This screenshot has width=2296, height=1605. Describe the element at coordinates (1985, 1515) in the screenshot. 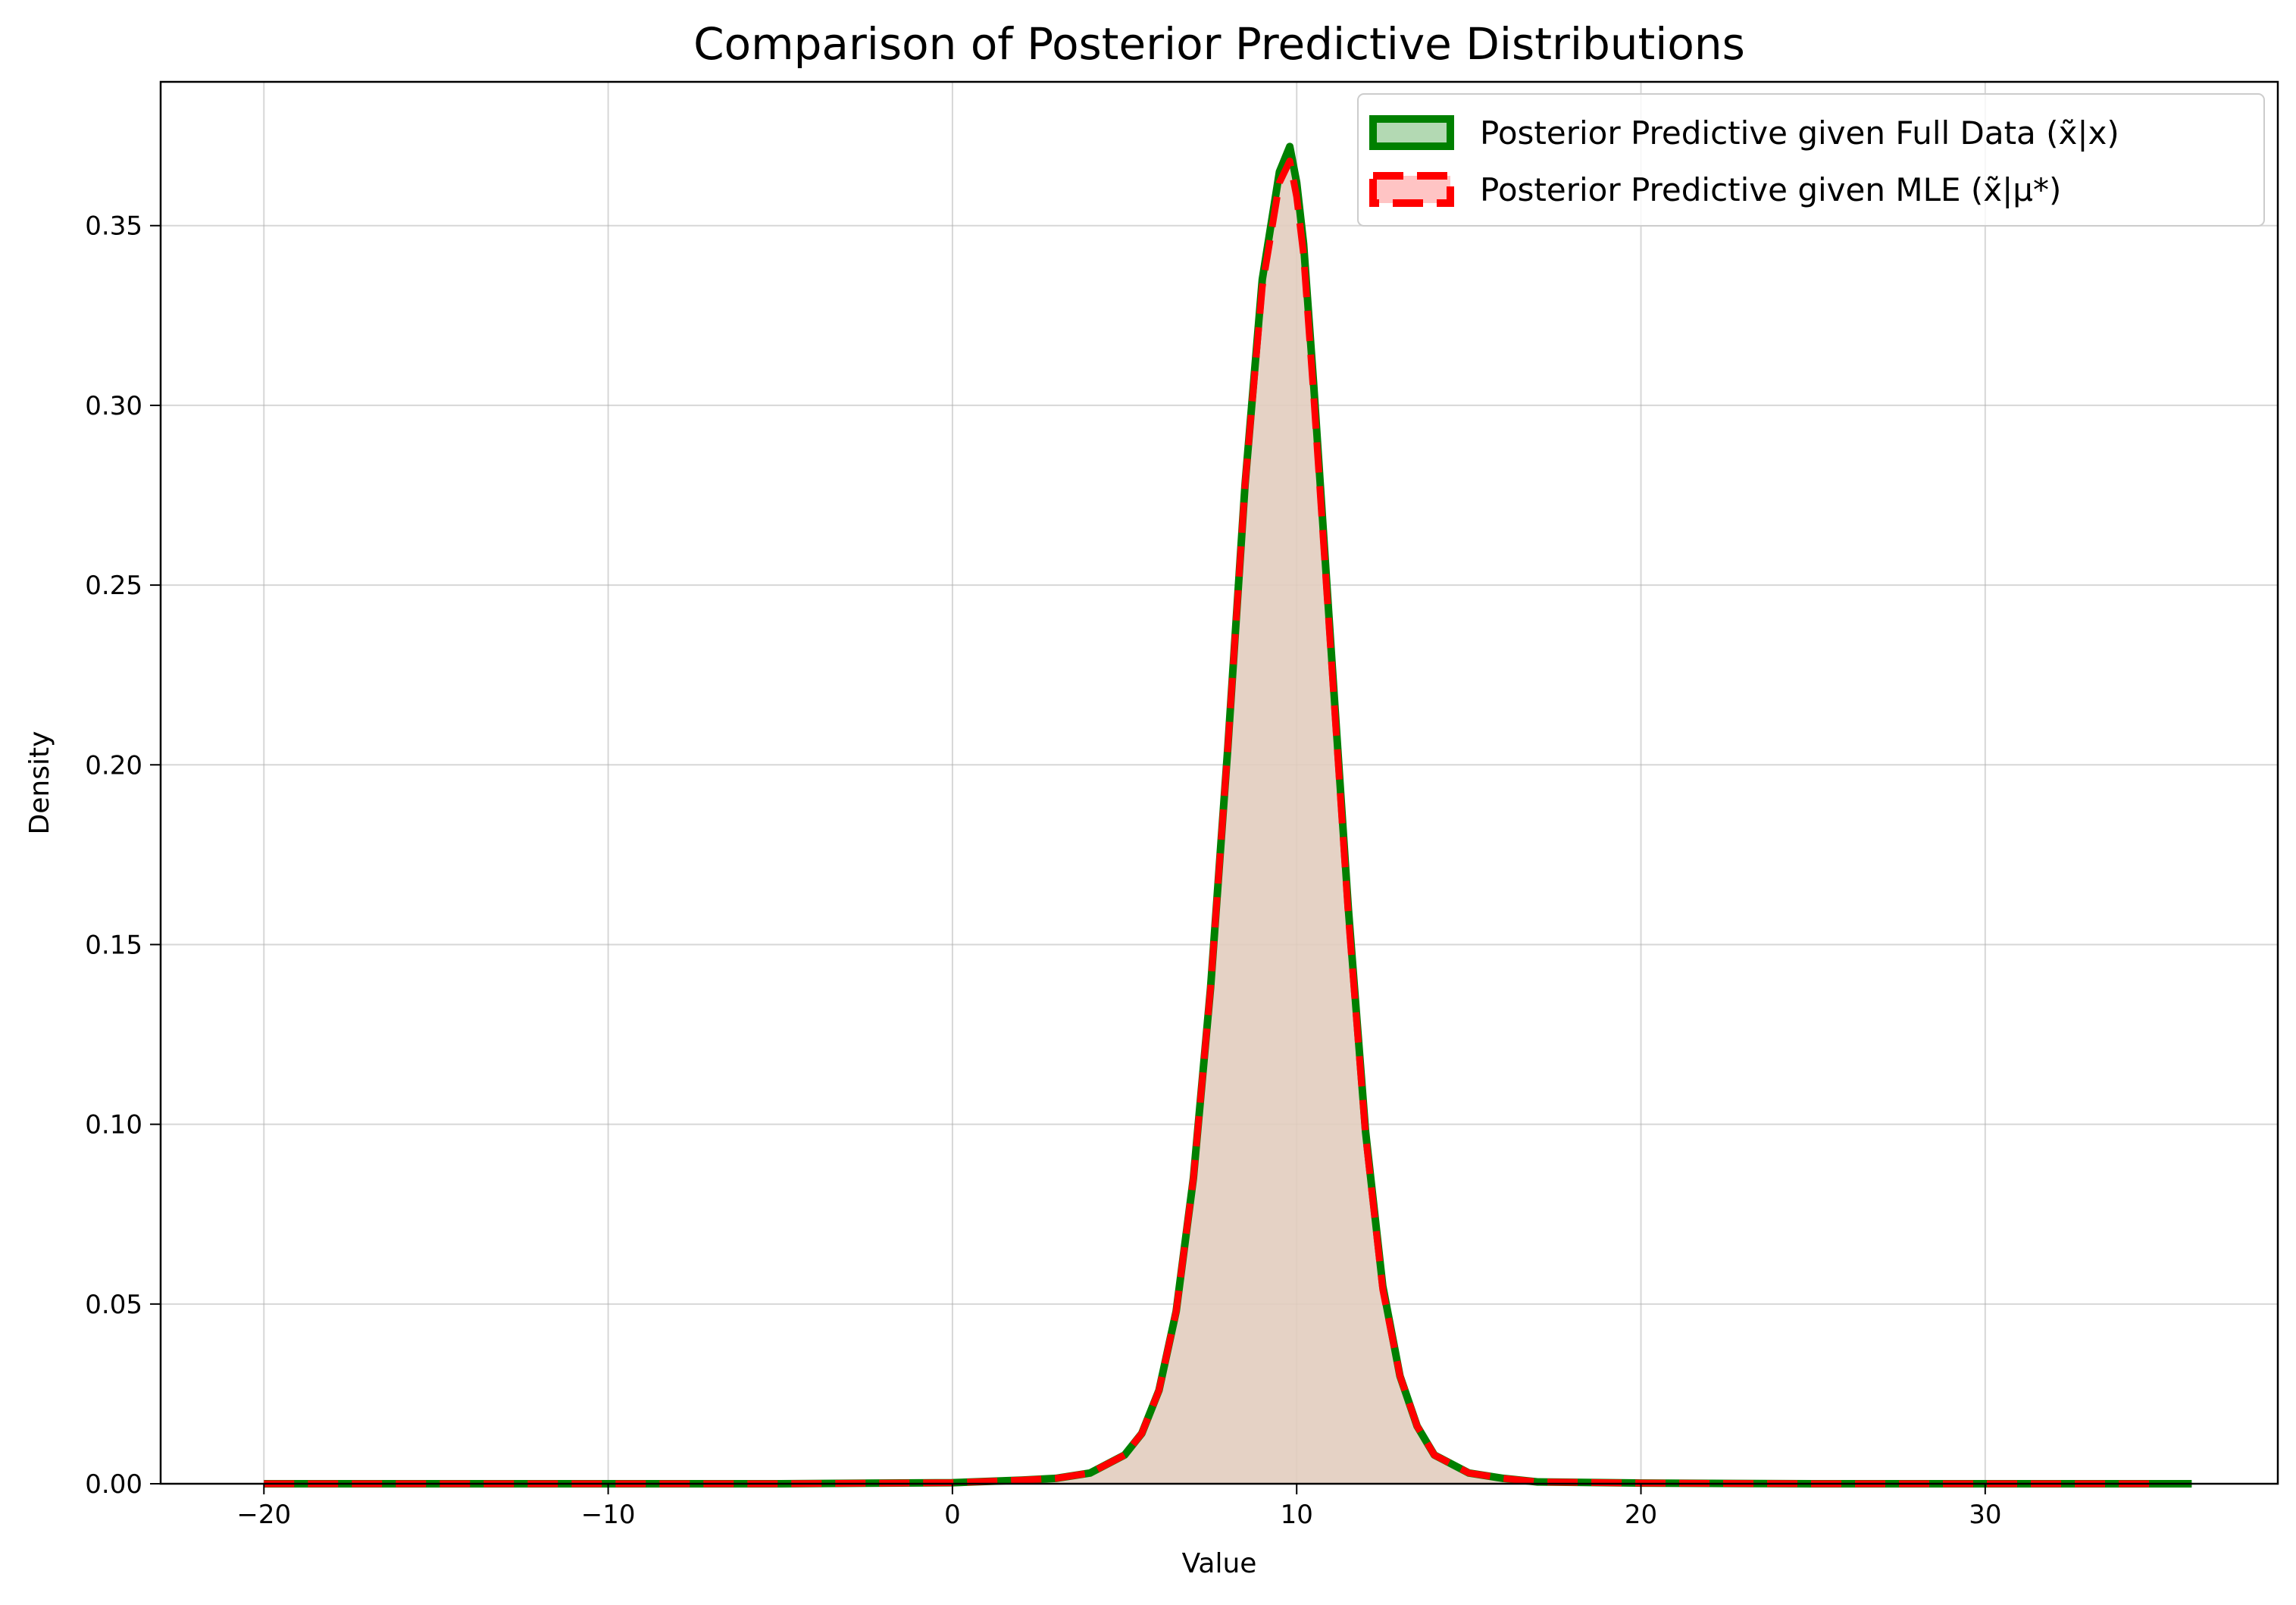

I see `x-tick-label: 30` at that location.